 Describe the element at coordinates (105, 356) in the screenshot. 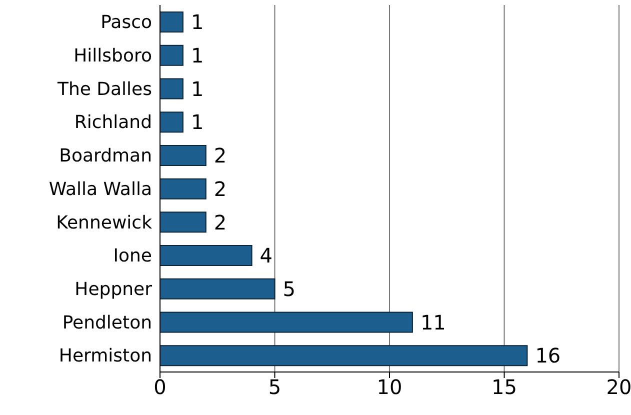

I see `y-tick-label: Hermiston` at that location.